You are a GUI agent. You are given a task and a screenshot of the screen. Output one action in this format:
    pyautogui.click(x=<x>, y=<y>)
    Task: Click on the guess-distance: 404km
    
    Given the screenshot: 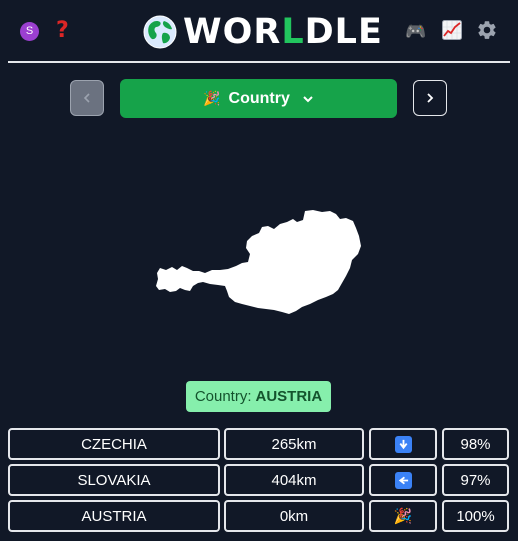 What is the action you would take?
    pyautogui.click(x=294, y=480)
    